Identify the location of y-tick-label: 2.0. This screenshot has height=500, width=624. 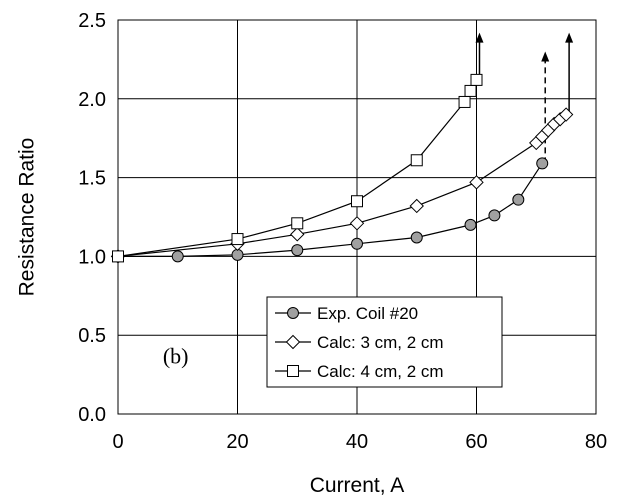
(92, 100).